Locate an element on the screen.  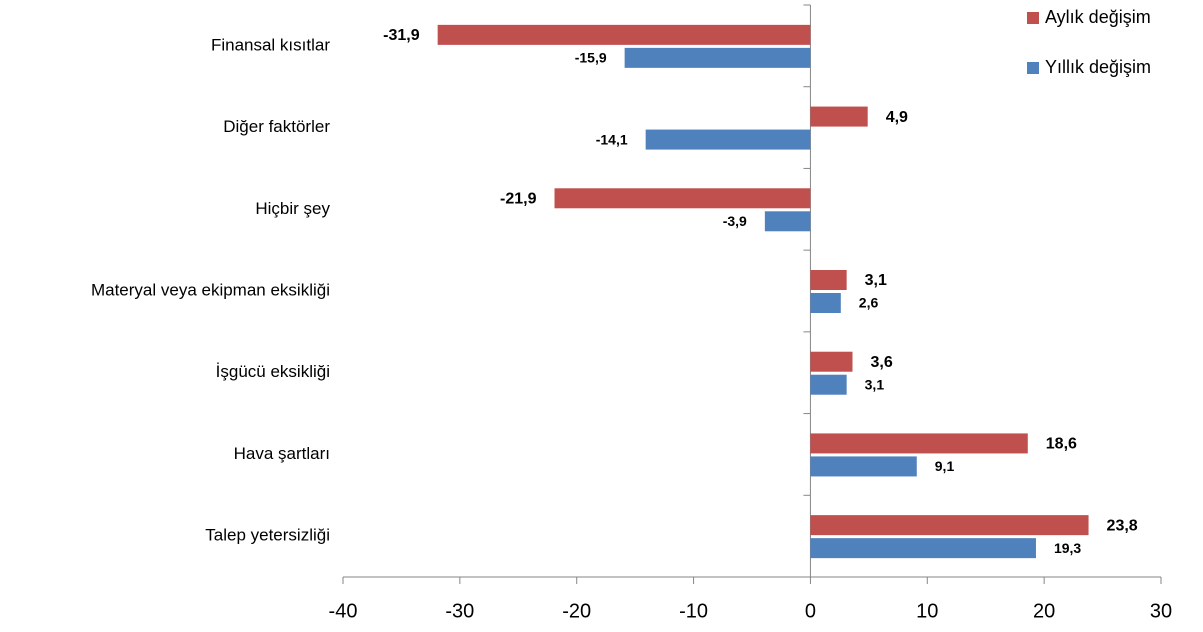
y-tick-label: Diğer faktörler is located at coordinates (276, 126).